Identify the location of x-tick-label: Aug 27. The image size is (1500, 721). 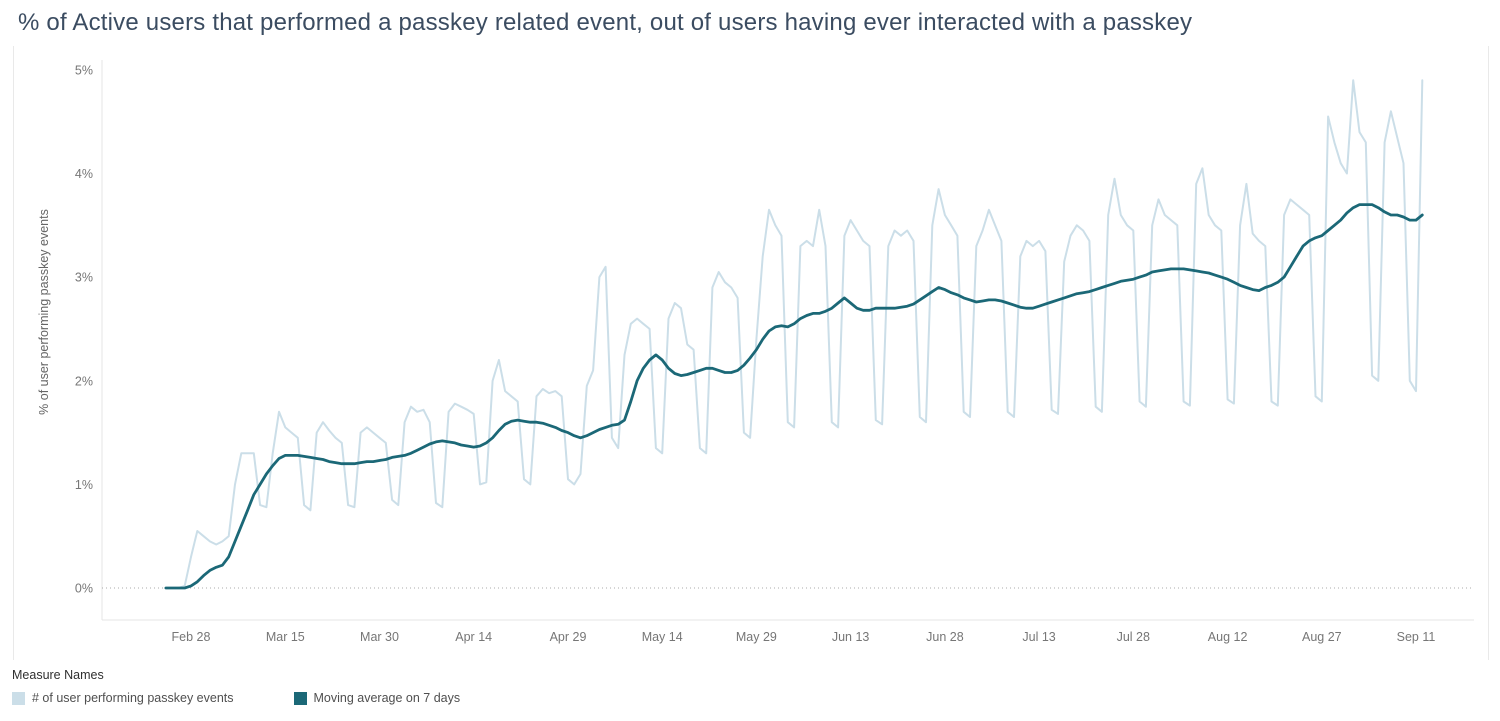
(1322, 637).